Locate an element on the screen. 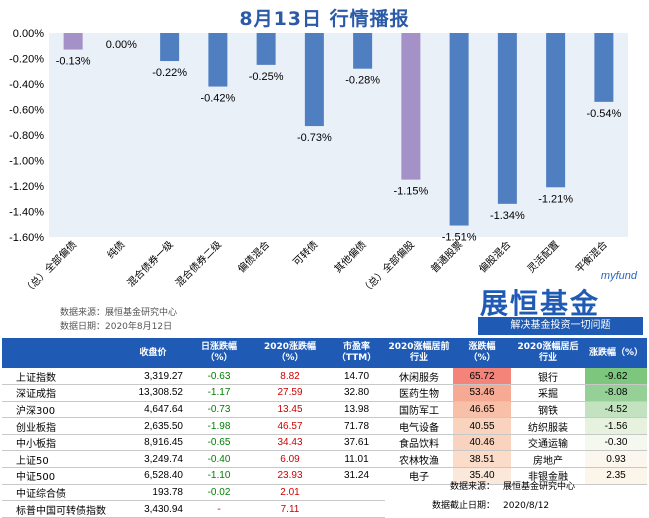 The width and height of the screenshot is (649, 518). index-name: 深证成指 is located at coordinates (61, 393).